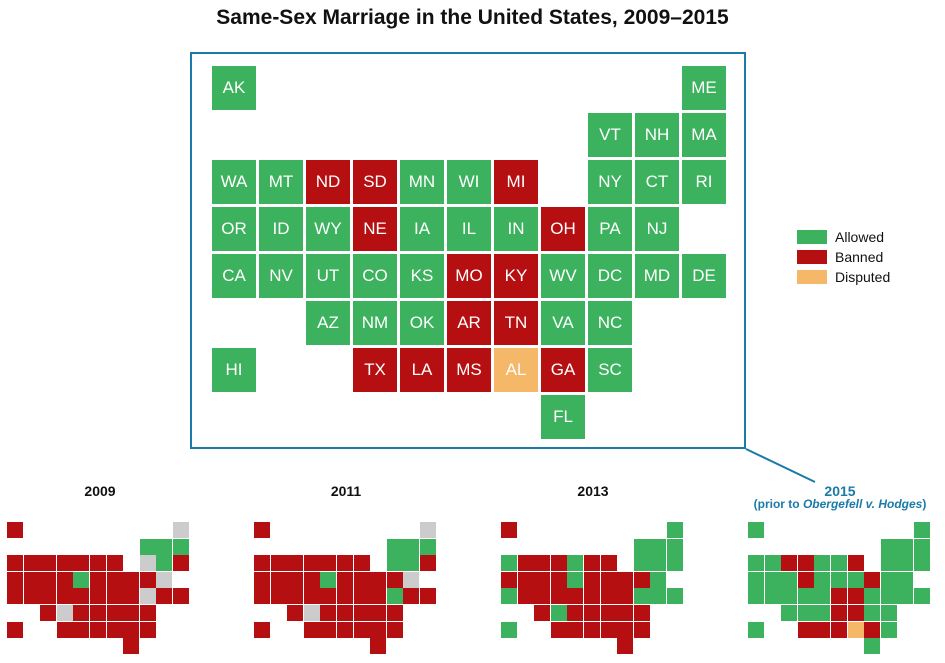 This screenshot has width=945, height=663. I want to click on mini-tile-2015-vt, so click(888, 546).